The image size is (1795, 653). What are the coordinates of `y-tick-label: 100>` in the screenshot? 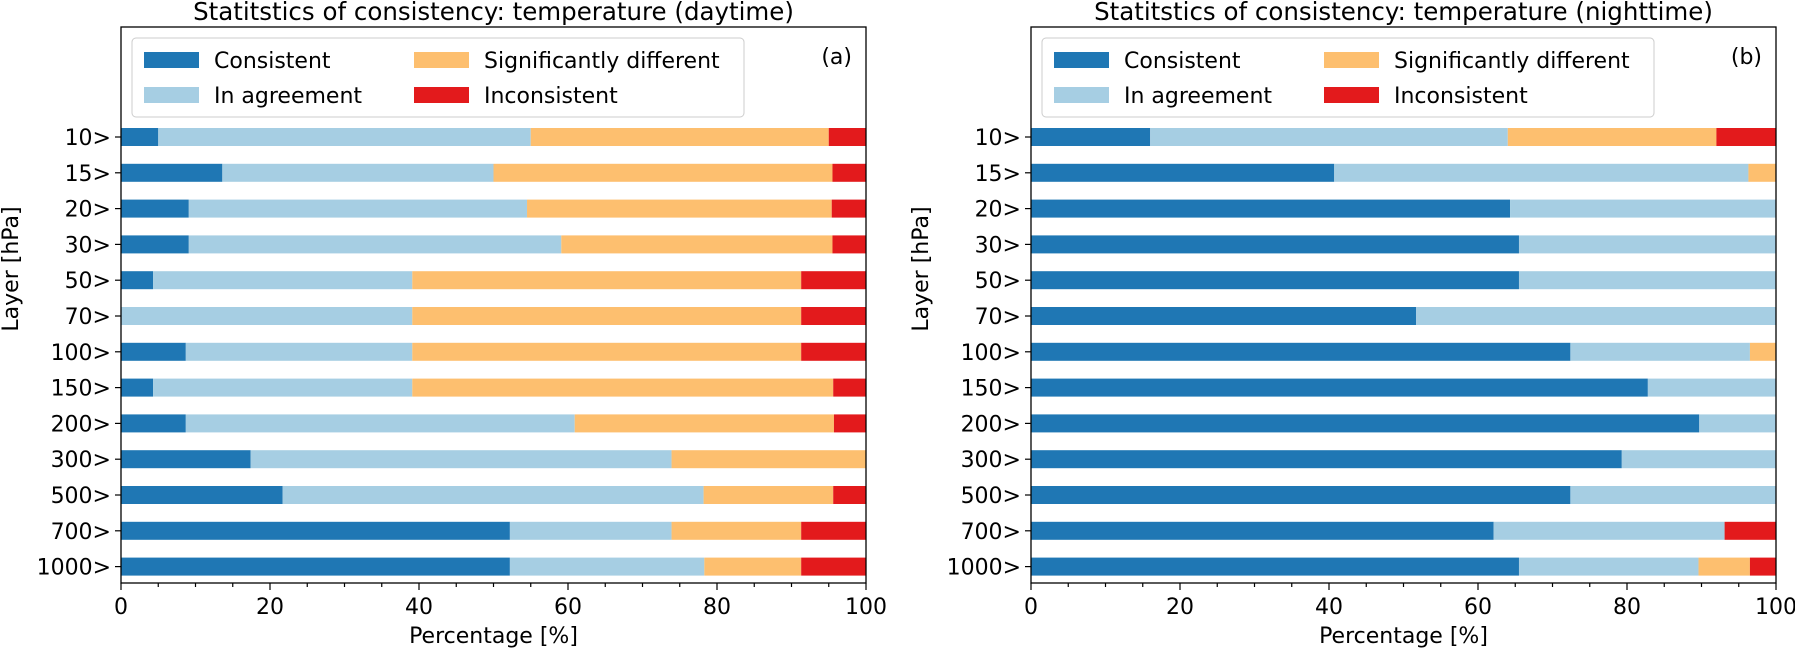 It's located at (991, 353).